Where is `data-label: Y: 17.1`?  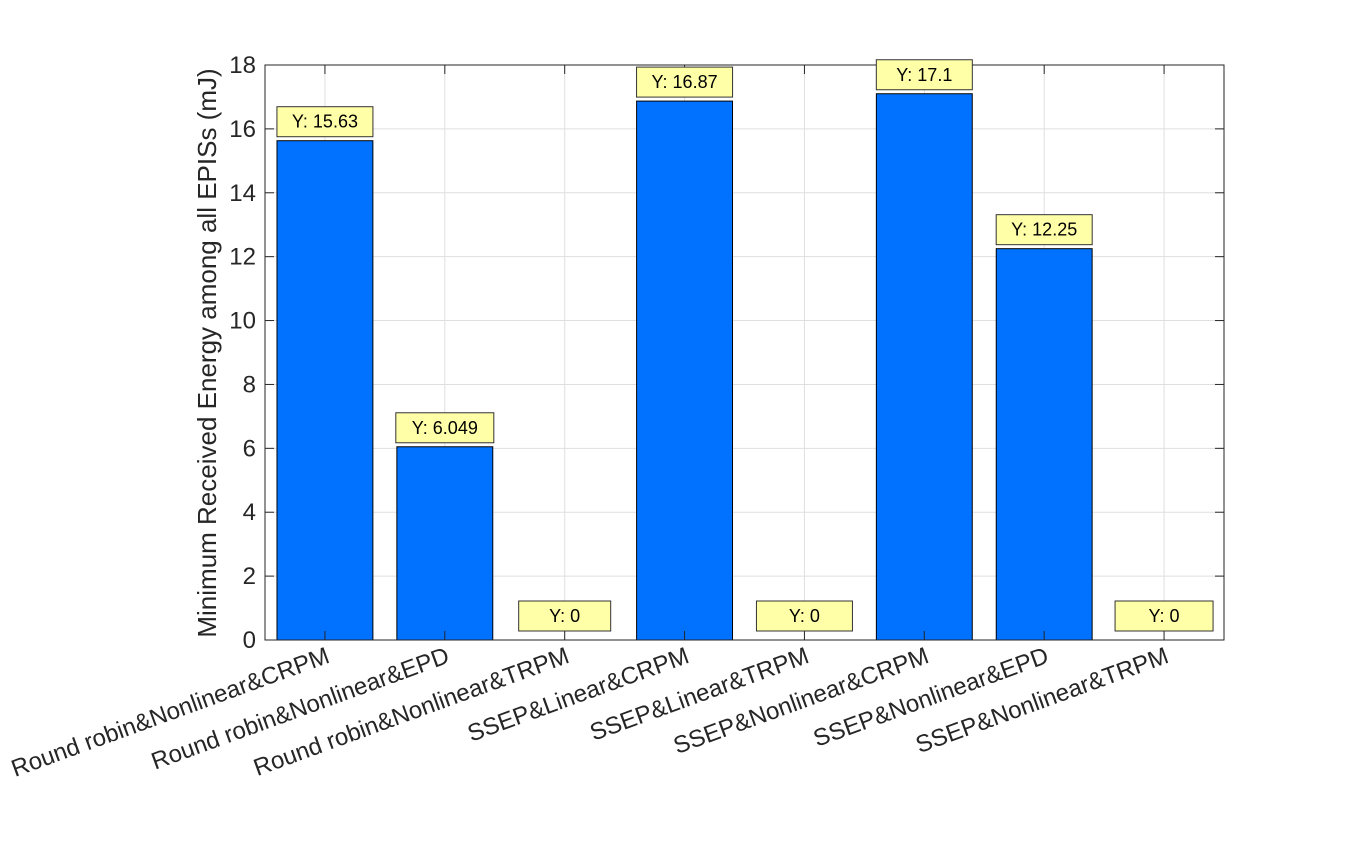
data-label: Y: 17.1 is located at coordinates (924, 75).